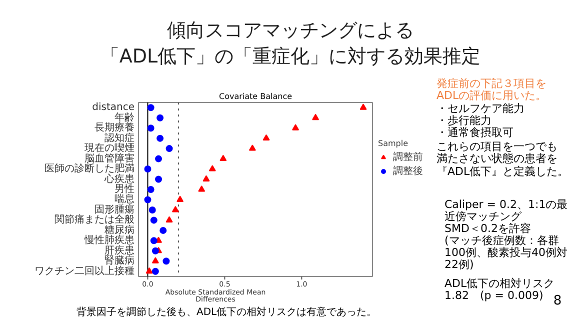 This screenshot has height=320, width=569. What do you see at coordinates (114, 209) in the screenshot?
I see `y-tick-label: 固形腫瘍` at bounding box center [114, 209].